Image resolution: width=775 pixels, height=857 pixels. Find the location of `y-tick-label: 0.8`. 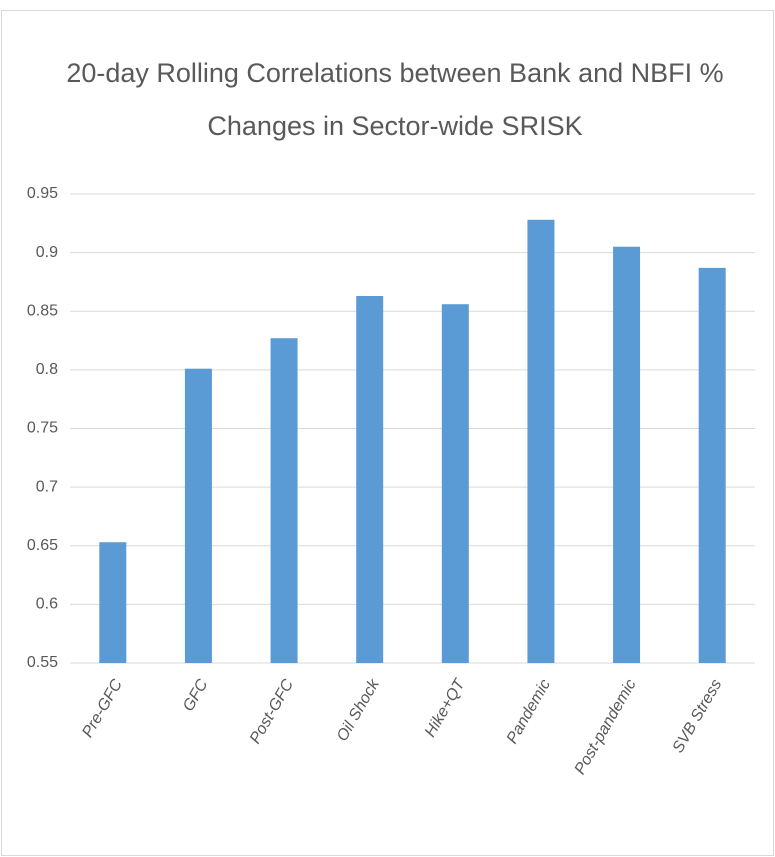

y-tick-label: 0.8 is located at coordinates (47, 369).